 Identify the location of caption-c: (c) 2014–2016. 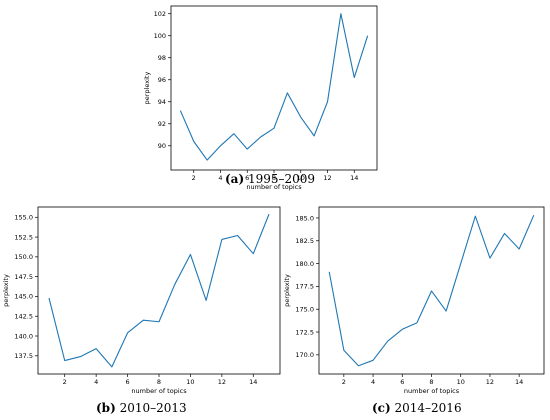
(417, 408).